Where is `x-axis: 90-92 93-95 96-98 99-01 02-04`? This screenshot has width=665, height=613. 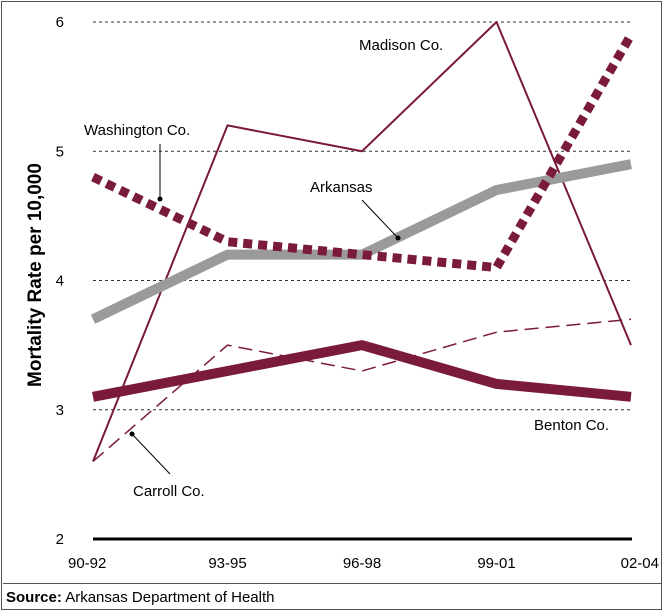
x-axis: 90-92 93-95 96-98 99-01 02-04 is located at coordinates (363, 554).